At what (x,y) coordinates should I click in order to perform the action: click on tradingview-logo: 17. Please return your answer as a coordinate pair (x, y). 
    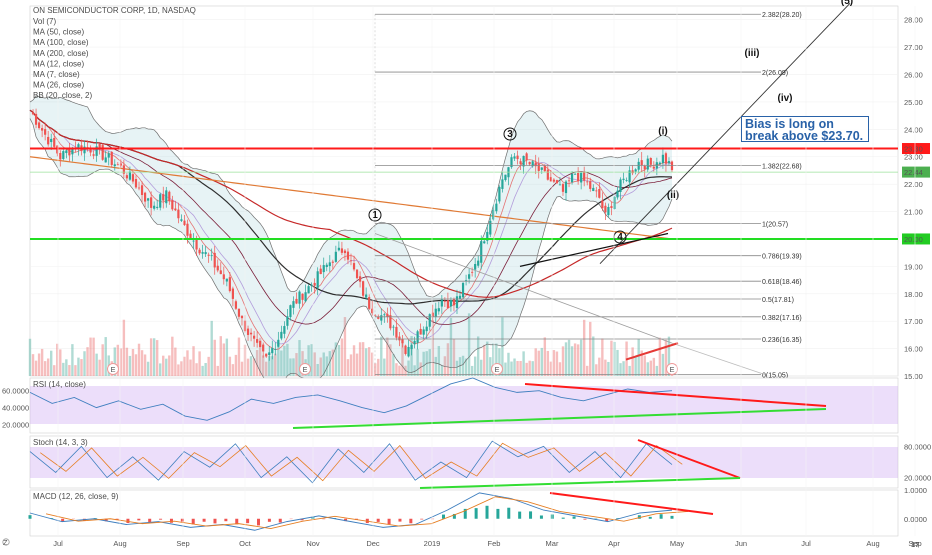
    Looking at the image, I should click on (915, 544).